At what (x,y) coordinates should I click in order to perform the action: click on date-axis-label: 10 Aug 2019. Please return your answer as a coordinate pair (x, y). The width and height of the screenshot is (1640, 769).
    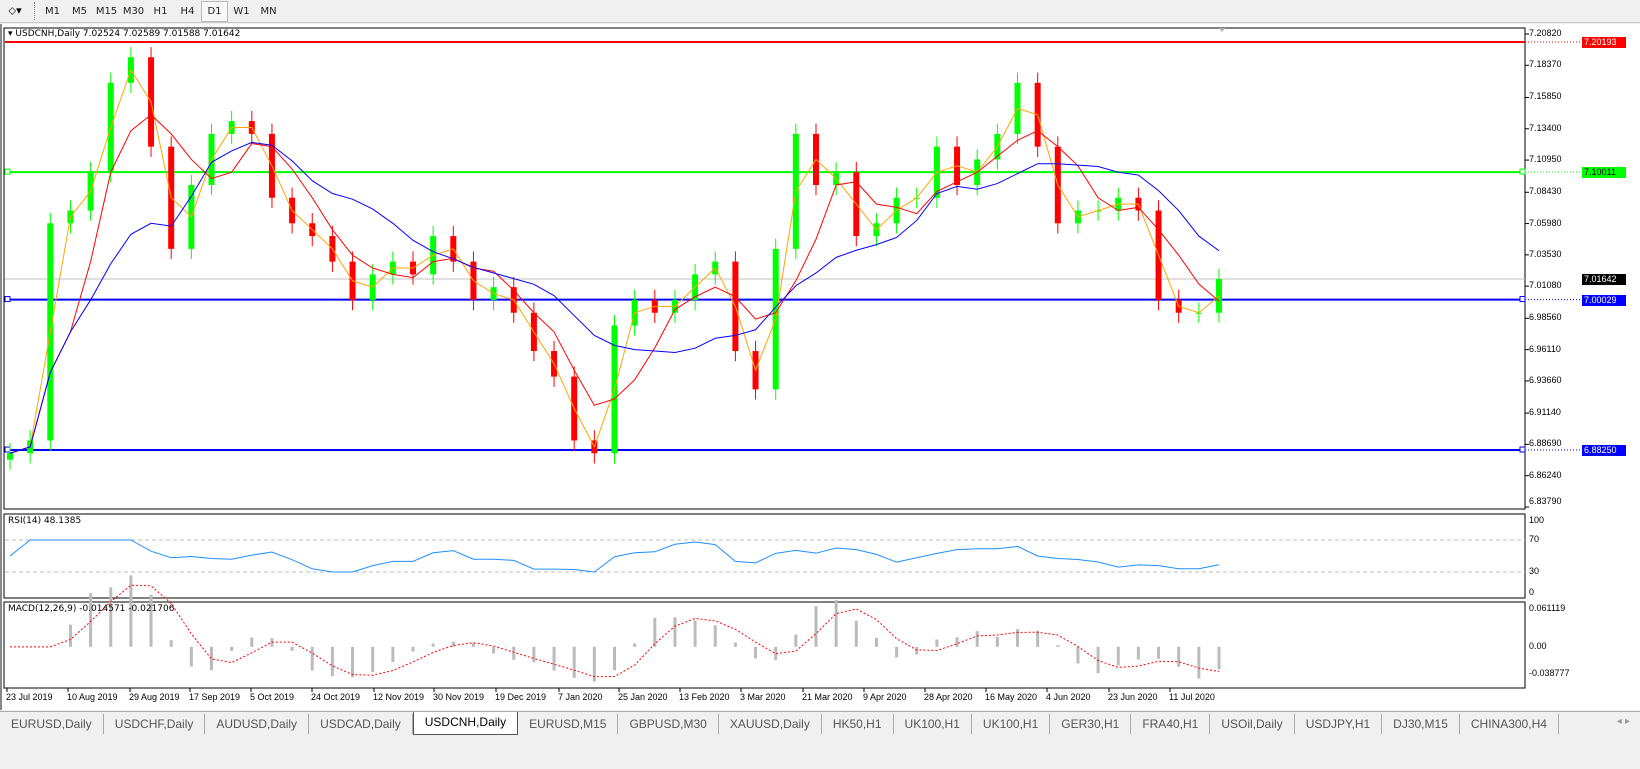
    Looking at the image, I should click on (92, 697).